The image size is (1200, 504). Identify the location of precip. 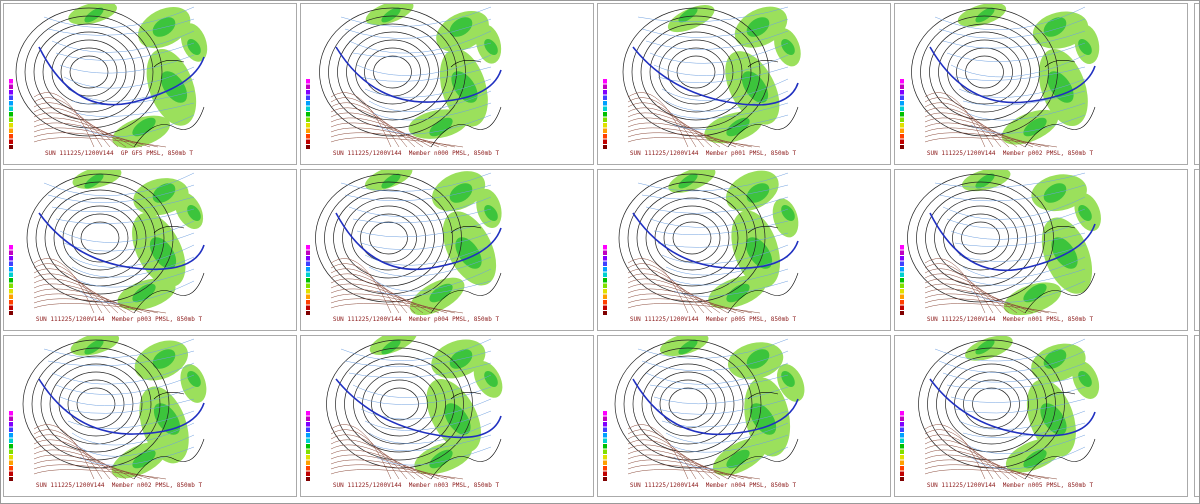
(691, 19).